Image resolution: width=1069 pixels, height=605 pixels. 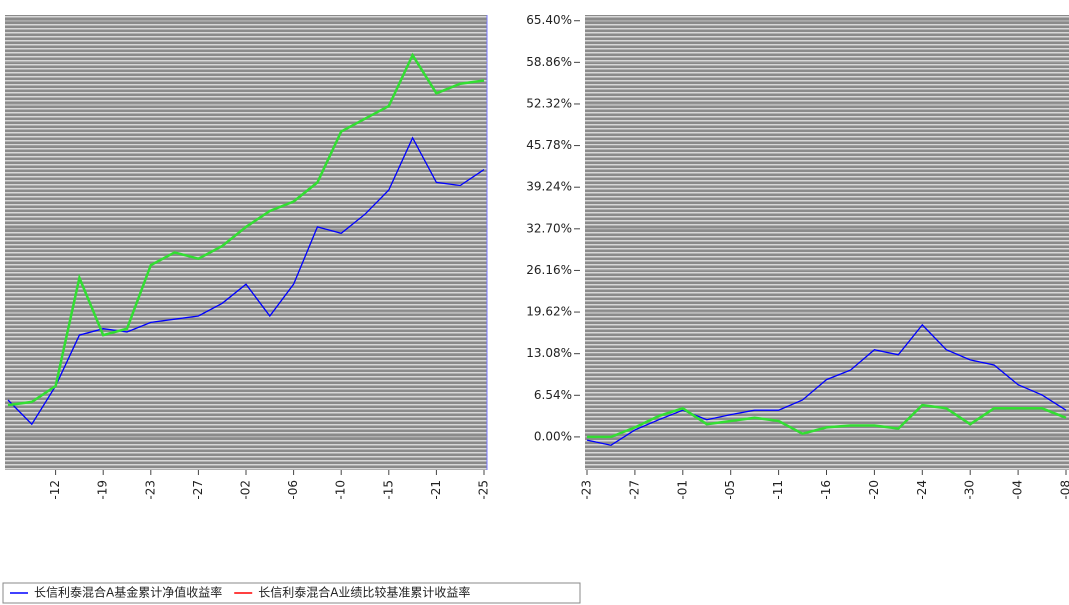 What do you see at coordinates (549, 103) in the screenshot?
I see `y-tick-label: 52.32%` at bounding box center [549, 103].